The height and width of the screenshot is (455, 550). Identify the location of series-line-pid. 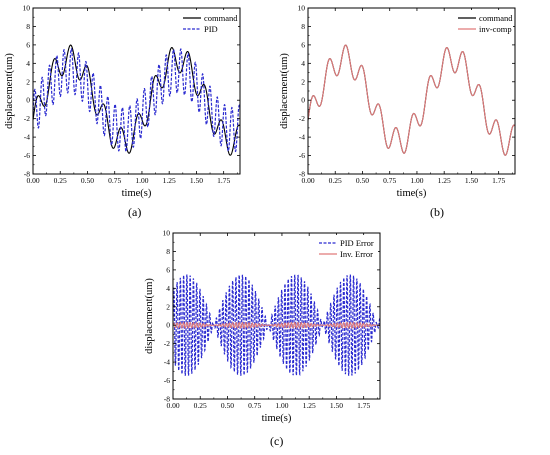
(136, 100).